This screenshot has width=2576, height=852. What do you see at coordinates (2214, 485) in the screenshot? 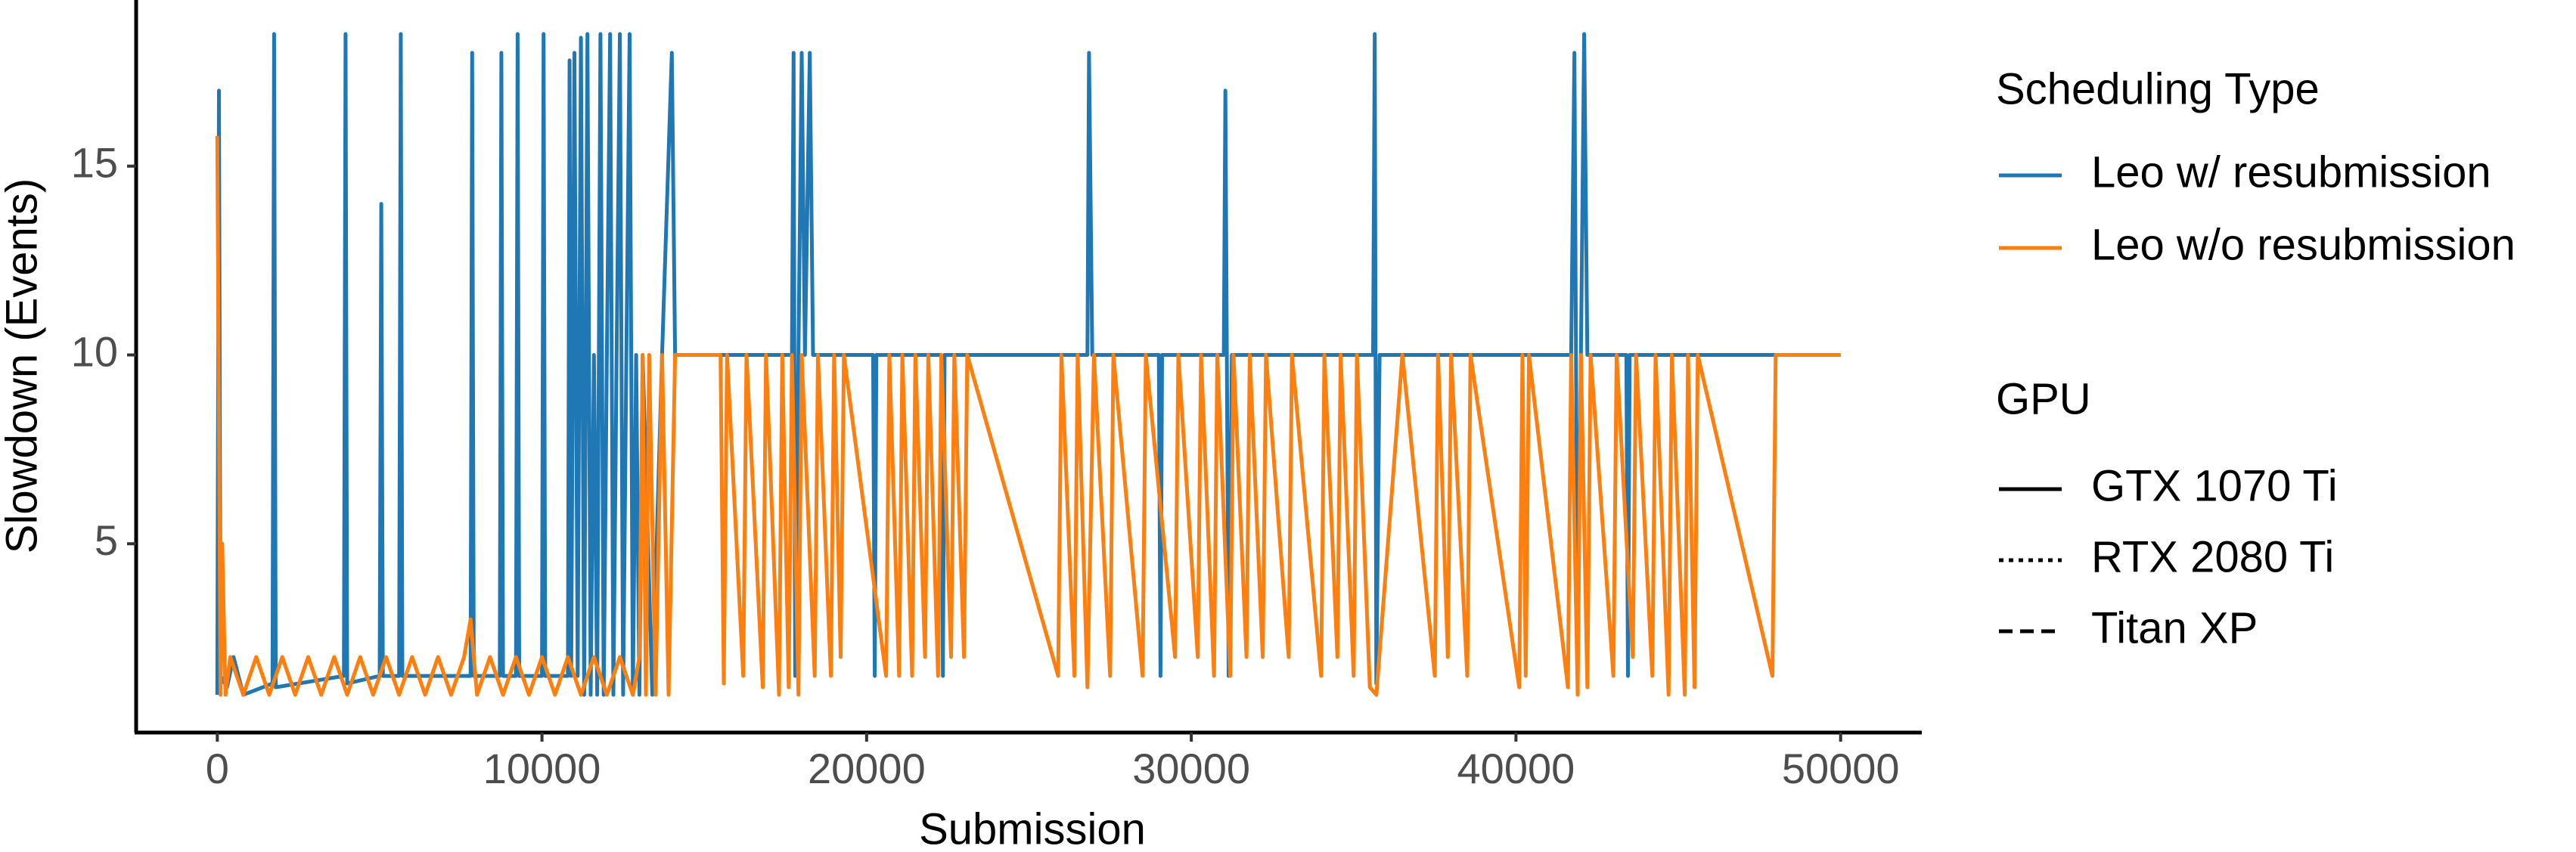
I see `legend-label: GTX 1070 Ti` at bounding box center [2214, 485].